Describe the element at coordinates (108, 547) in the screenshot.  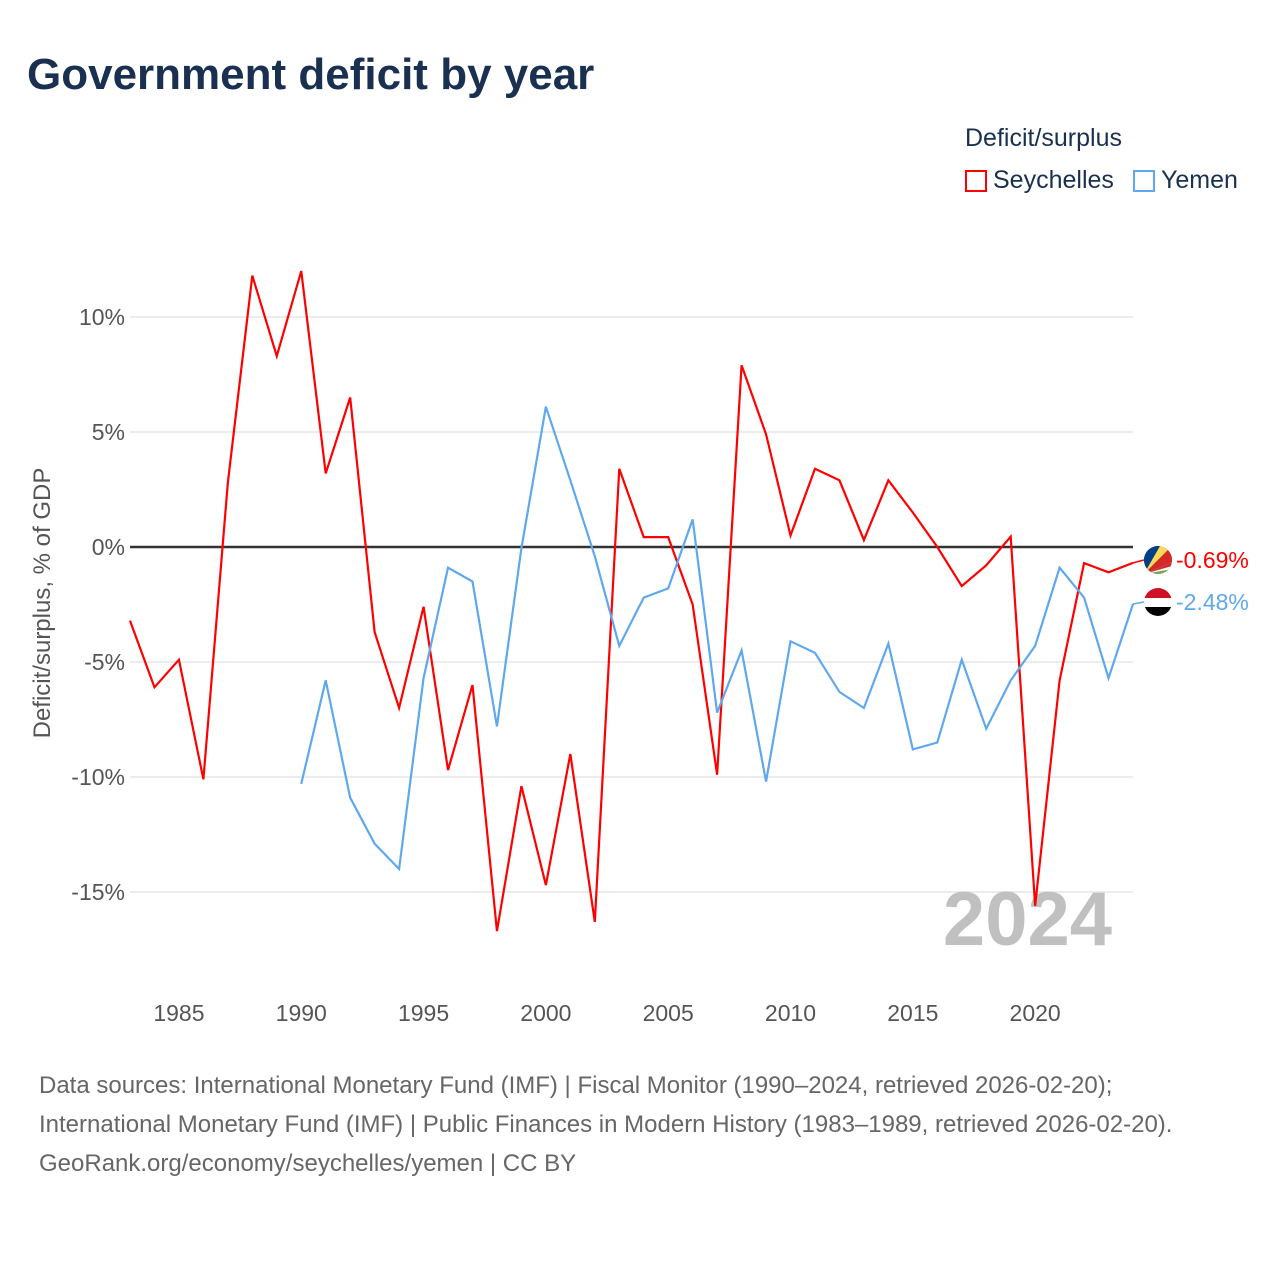
I see `y-tick-label: 0%` at that location.